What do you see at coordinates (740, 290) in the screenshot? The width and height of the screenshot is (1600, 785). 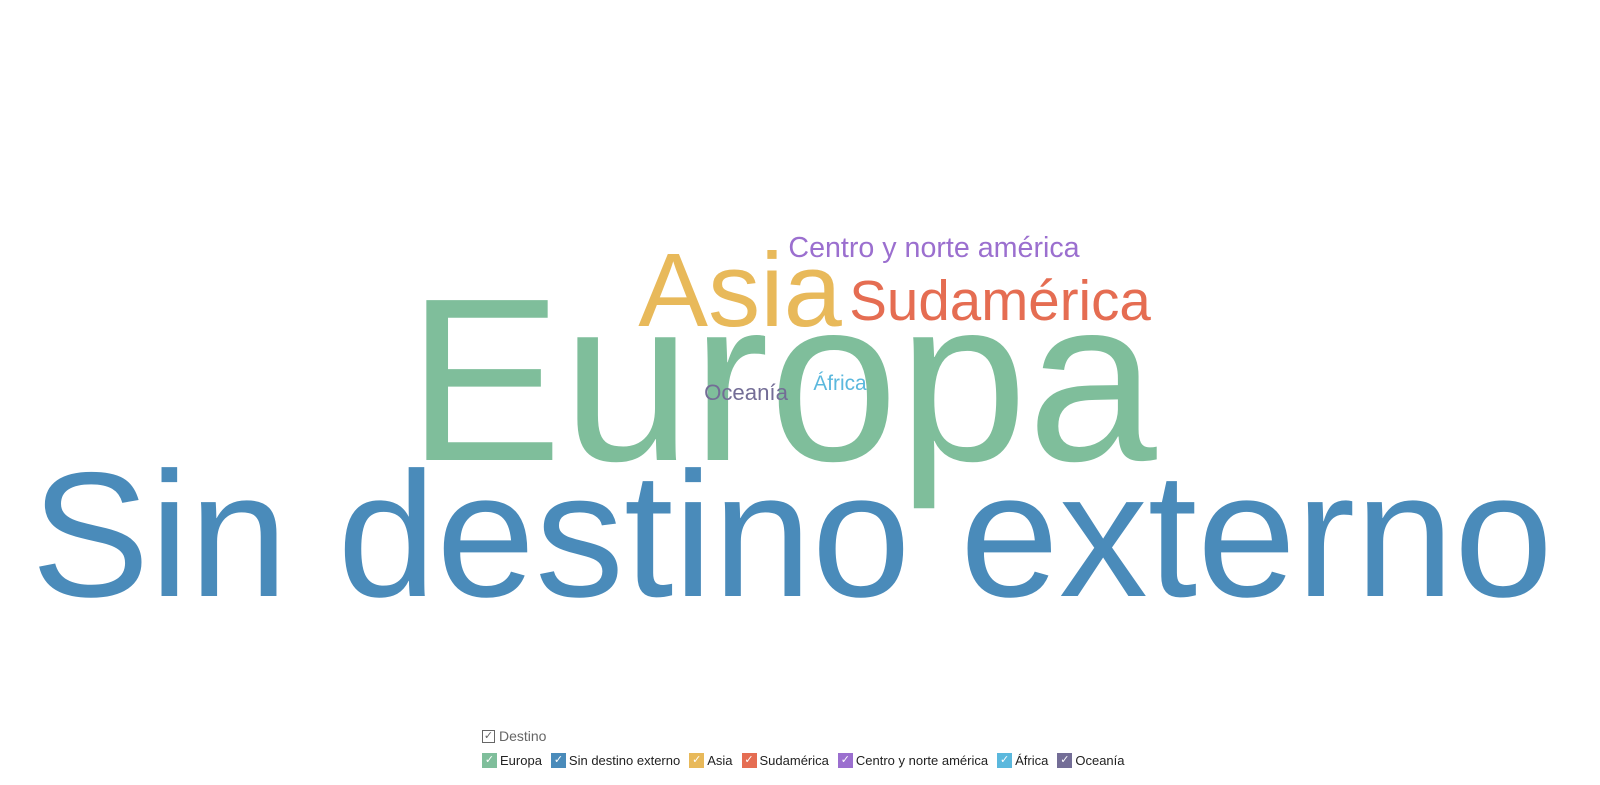 I see `word-3: Asia` at bounding box center [740, 290].